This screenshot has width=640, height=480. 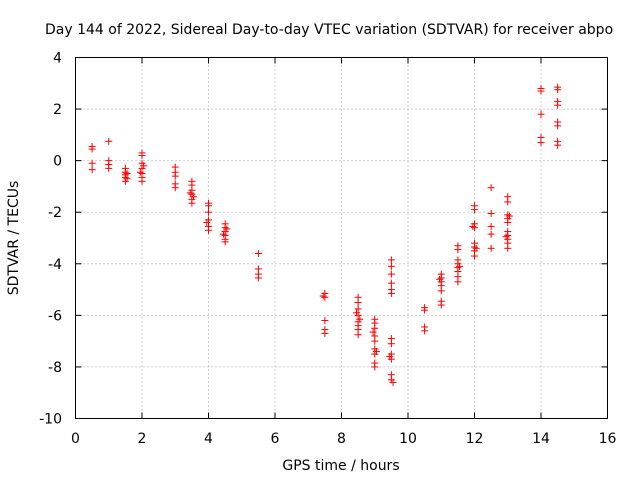 What do you see at coordinates (55, 316) in the screenshot?
I see `y-tick-label: -6` at bounding box center [55, 316].